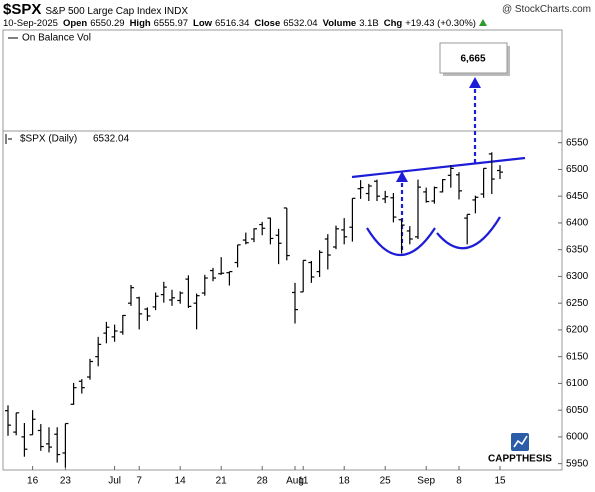 This screenshot has height=492, width=595. Describe the element at coordinates (577, 356) in the screenshot. I see `y-tick-label: 6150` at that location.